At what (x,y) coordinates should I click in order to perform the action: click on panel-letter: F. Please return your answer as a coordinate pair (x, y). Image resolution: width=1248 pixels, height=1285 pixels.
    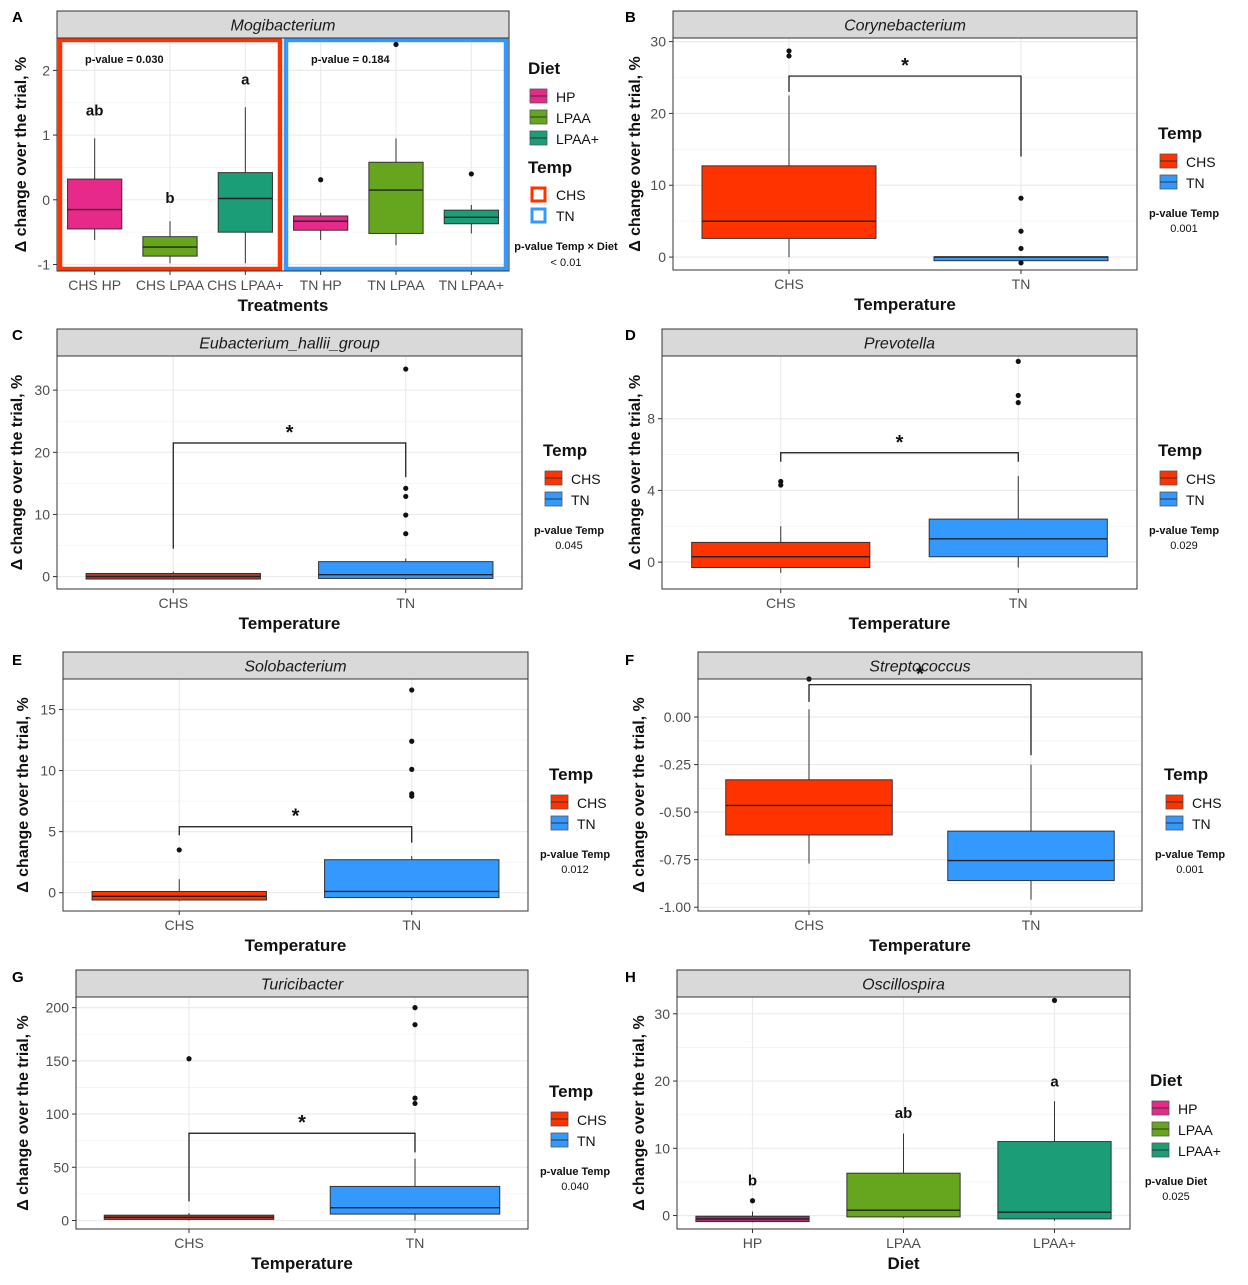
    Looking at the image, I should click on (629, 660).